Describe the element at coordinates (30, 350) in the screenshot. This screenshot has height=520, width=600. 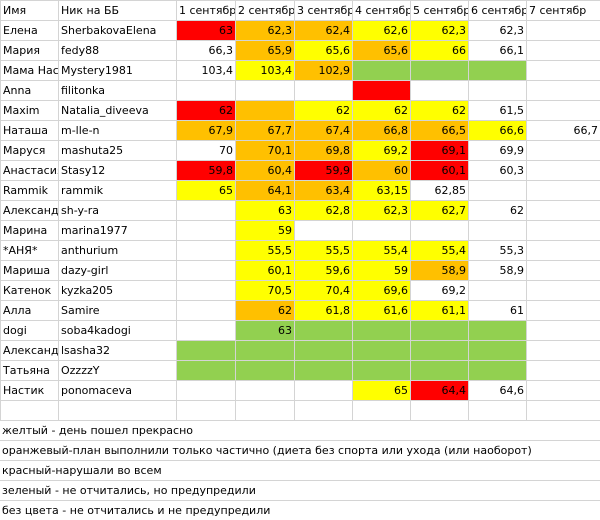
I see `name-cell: Александ` at that location.